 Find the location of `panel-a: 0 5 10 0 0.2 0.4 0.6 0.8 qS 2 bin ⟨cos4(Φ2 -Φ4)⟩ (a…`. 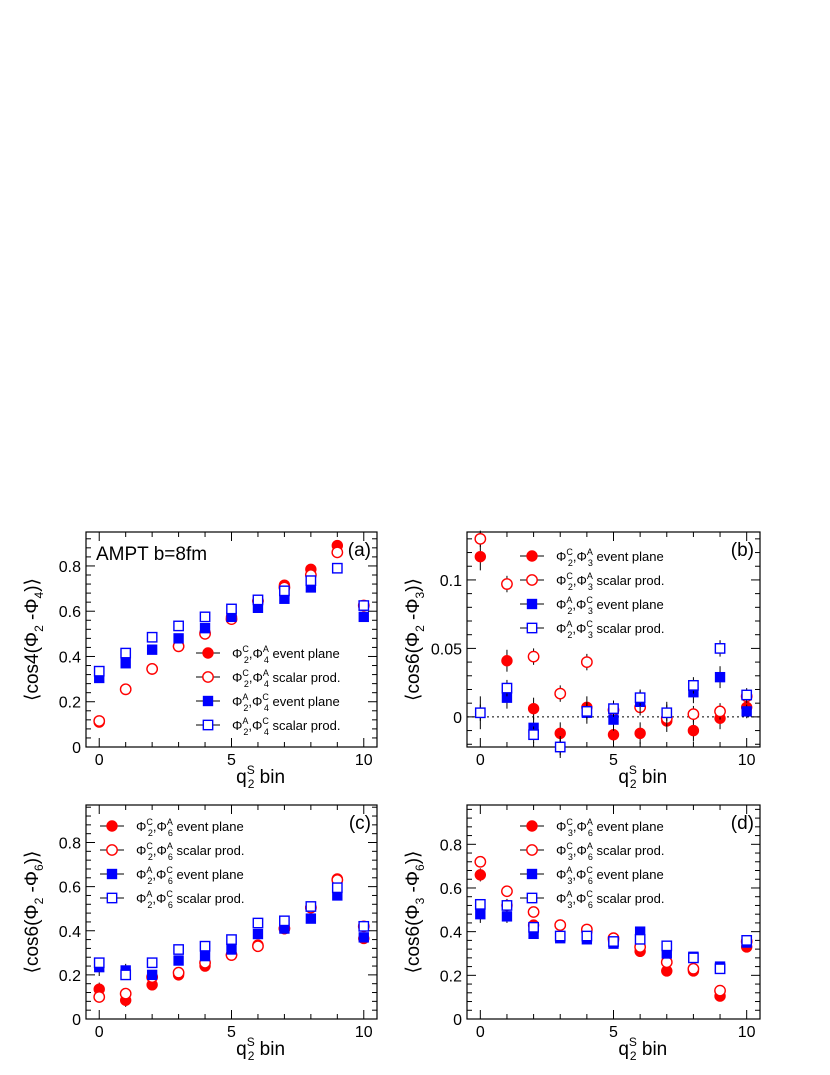

panel-a: 0 5 10 0 0.2 0.4 0.6 0.8 qS 2 bin ⟨cos4(Φ2 -Φ4)⟩ (a… is located at coordinates (200, 661).